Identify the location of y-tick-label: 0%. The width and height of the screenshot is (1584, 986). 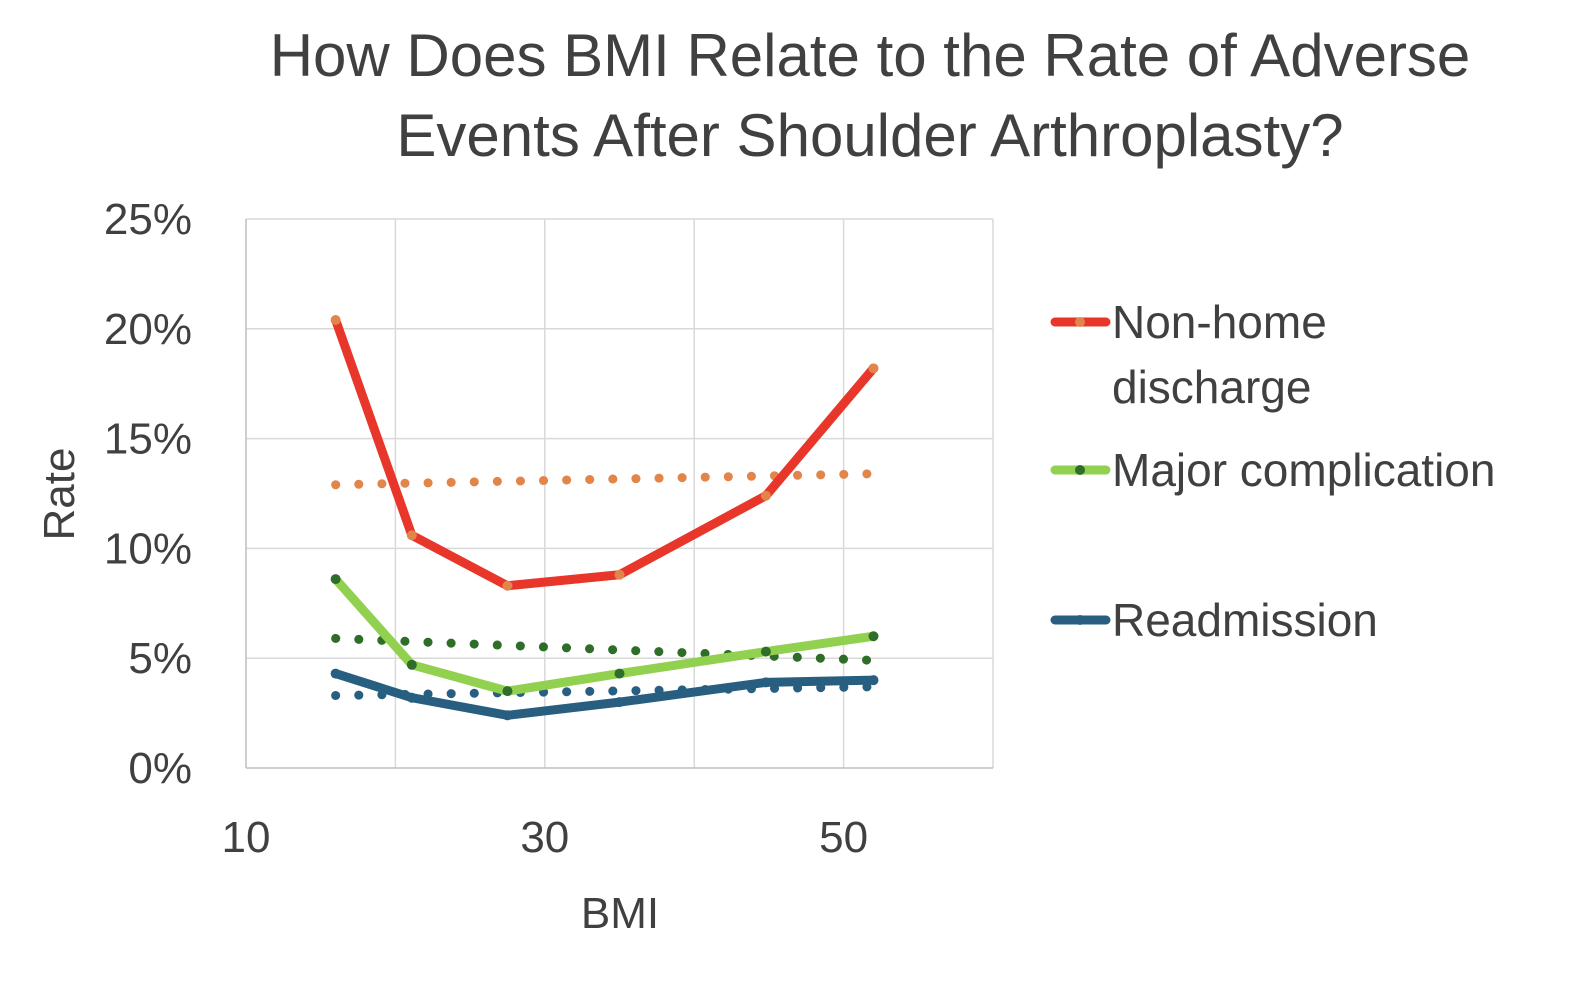
(160, 768).